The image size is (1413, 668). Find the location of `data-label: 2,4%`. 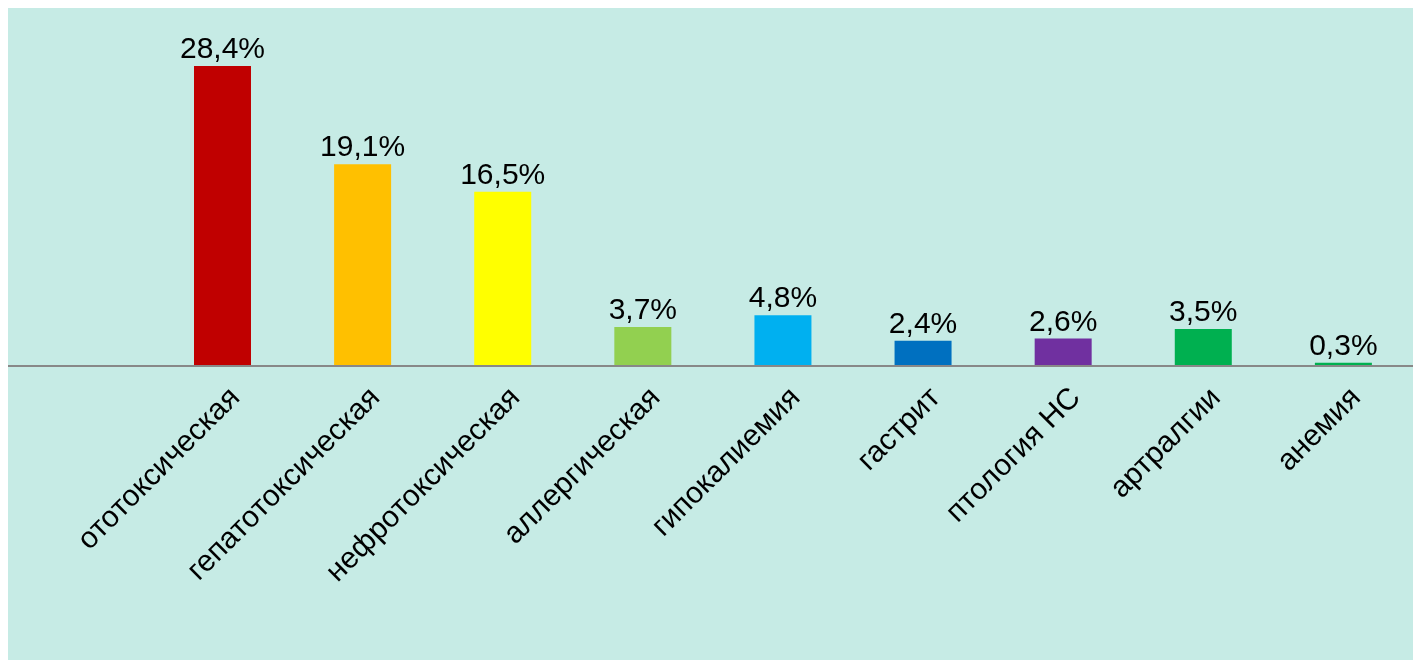

data-label: 2,4% is located at coordinates (923, 322).